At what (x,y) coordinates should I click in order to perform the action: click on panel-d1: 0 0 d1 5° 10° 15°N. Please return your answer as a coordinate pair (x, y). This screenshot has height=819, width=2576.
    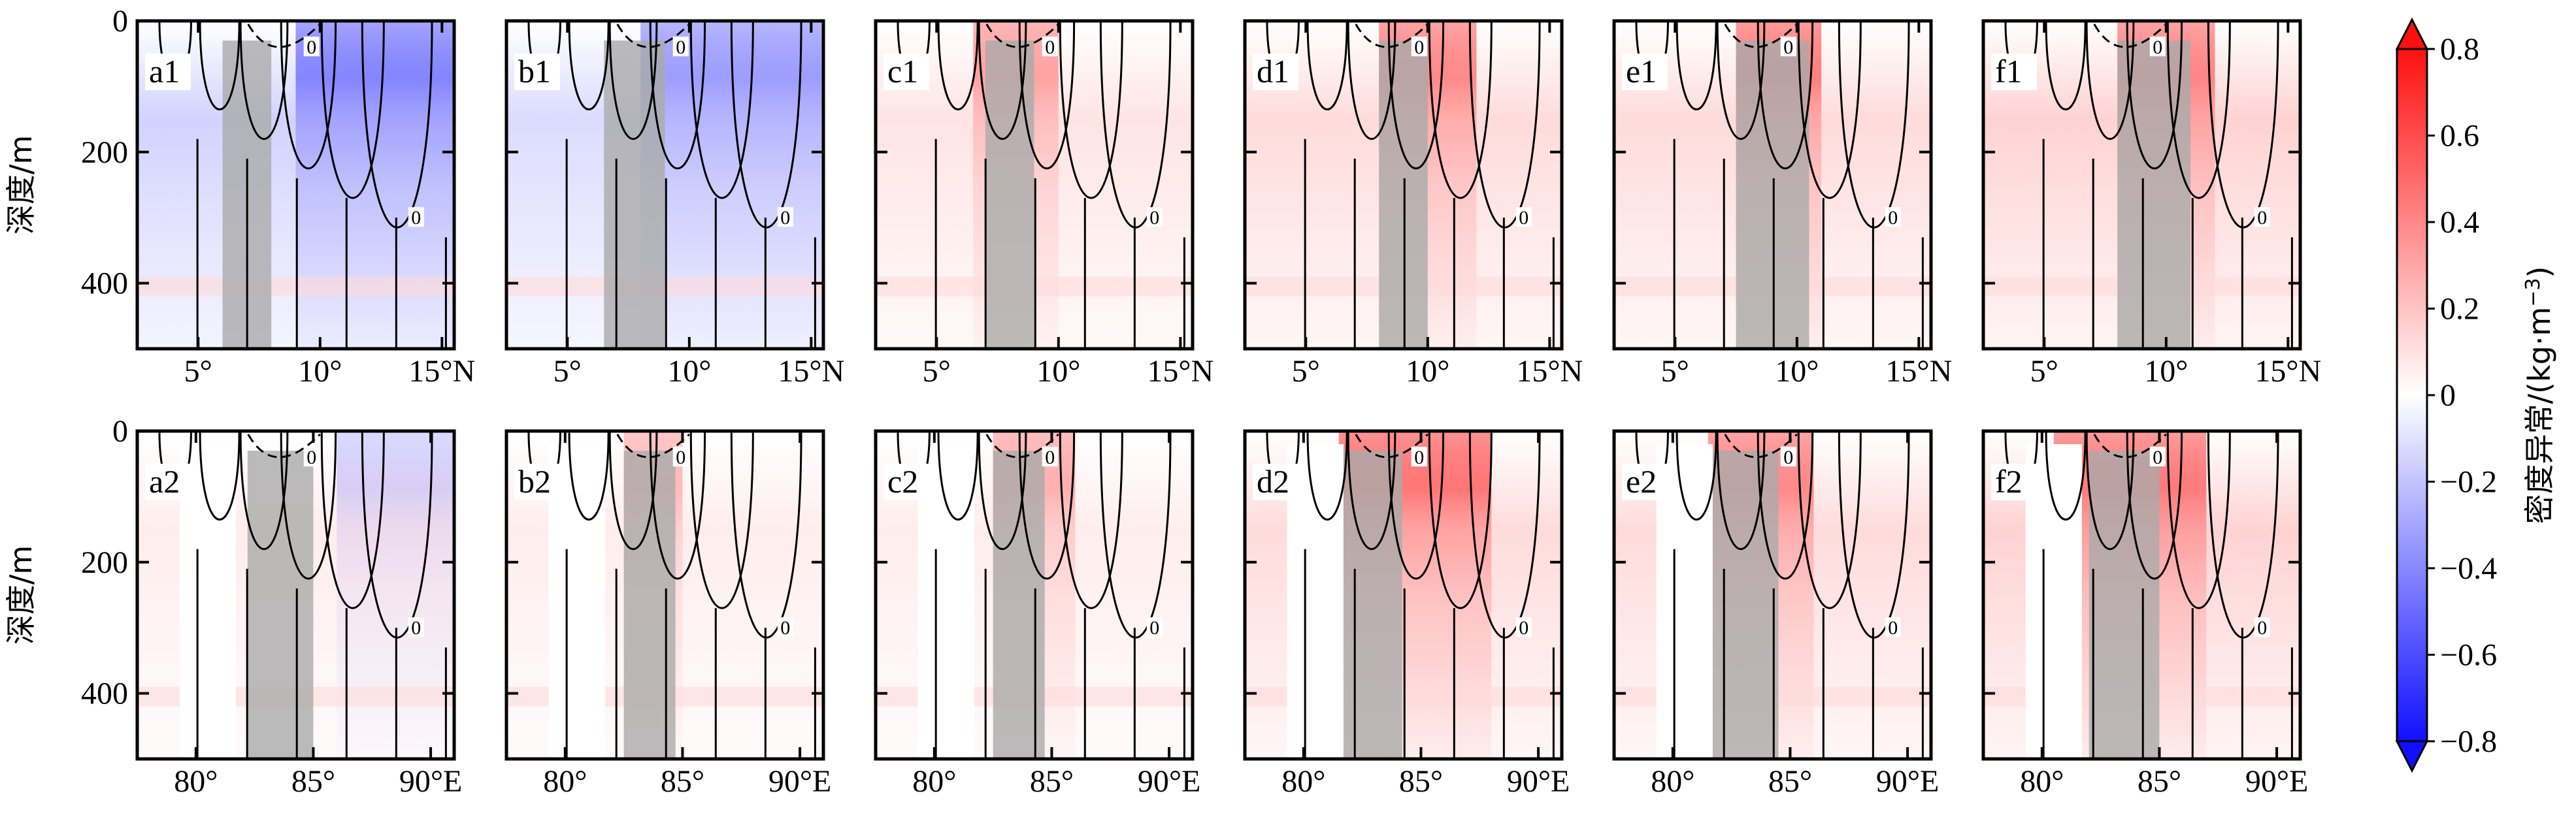
    Looking at the image, I should click on (1413, 204).